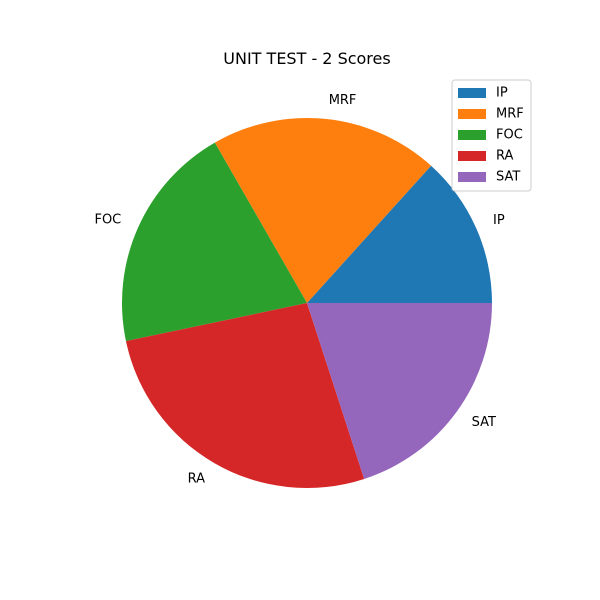  Describe the element at coordinates (499, 220) in the screenshot. I see `slice-label-ip: IP` at that location.